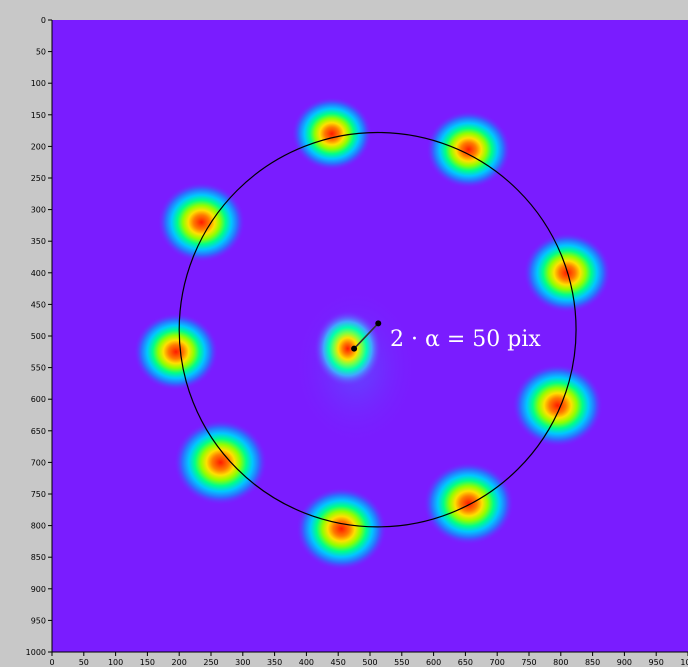 The height and width of the screenshot is (667, 688). I want to click on x-tick-label: 650, so click(465, 662).